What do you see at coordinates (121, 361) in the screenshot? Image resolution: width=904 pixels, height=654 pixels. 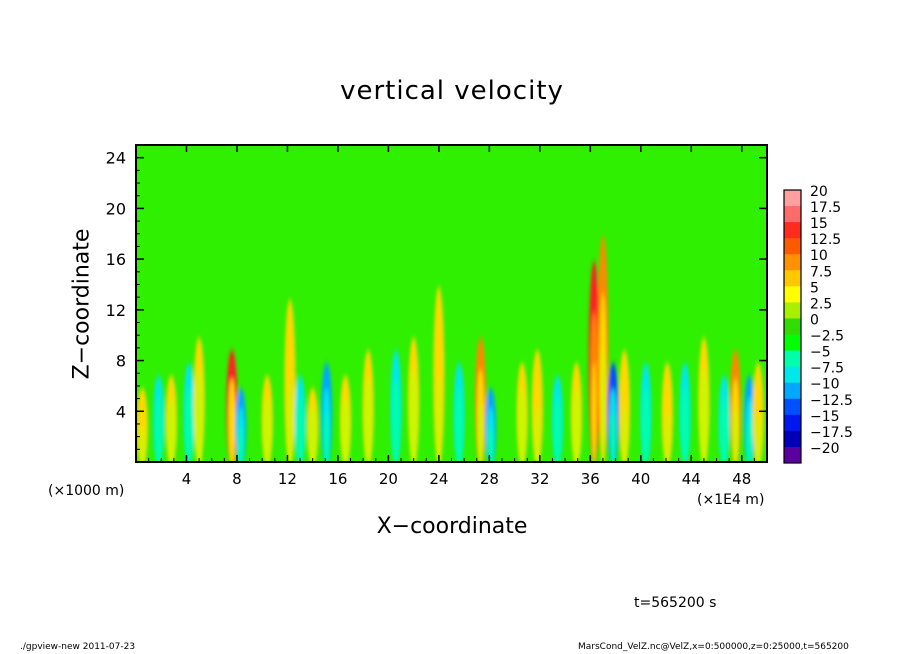 I see `y-tick-label-8: 8` at bounding box center [121, 361].